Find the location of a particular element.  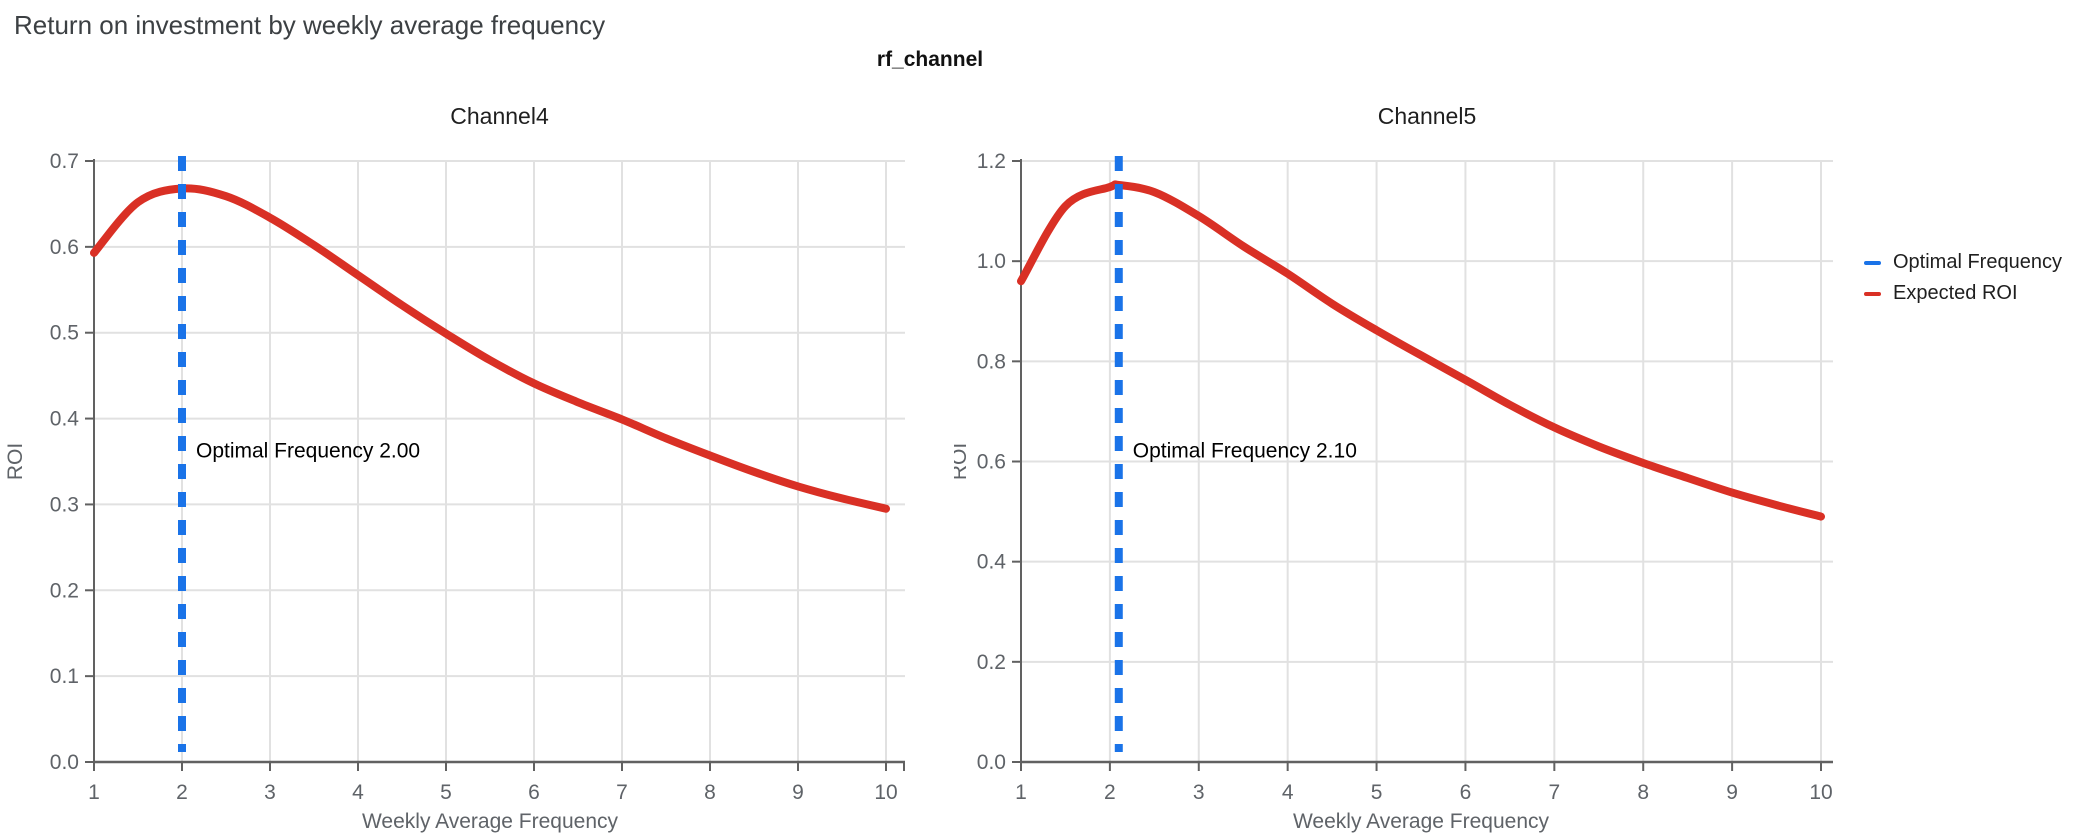

expected-roi-swatch is located at coordinates (1872, 293).